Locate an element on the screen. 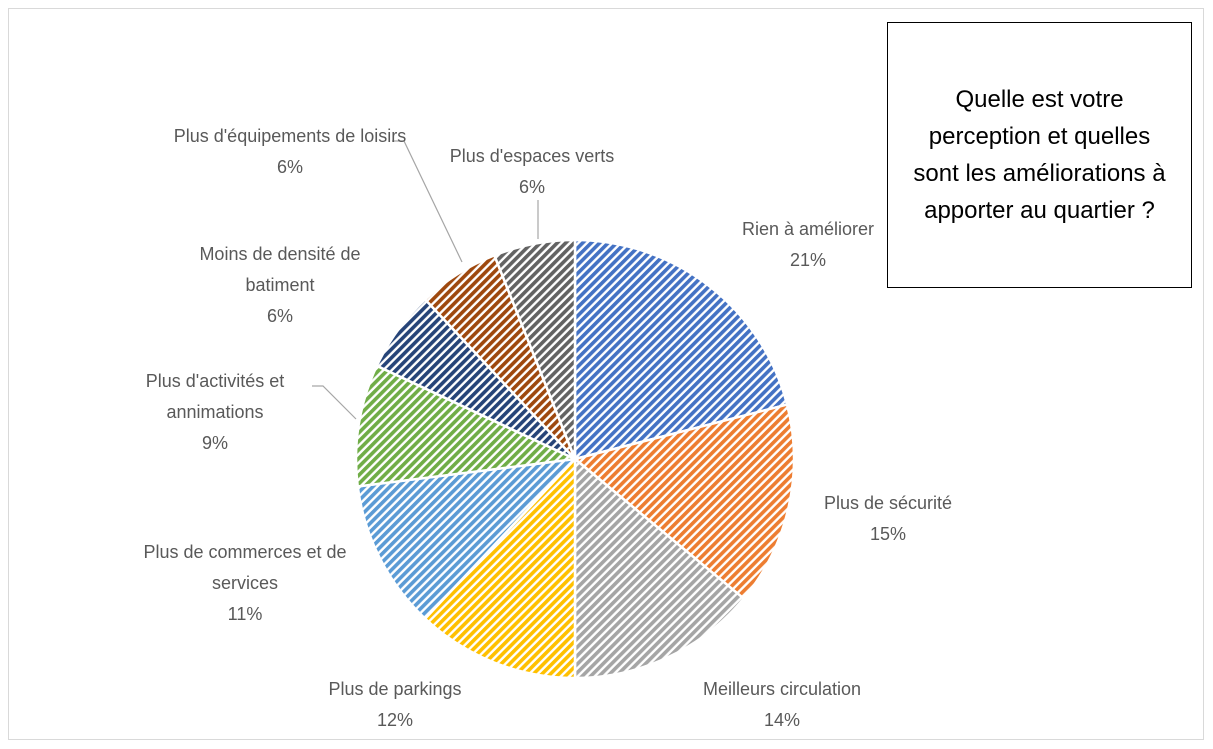 The width and height of the screenshot is (1213, 749). data-label: Plus de commerces et de services 11% is located at coordinates (245, 583).